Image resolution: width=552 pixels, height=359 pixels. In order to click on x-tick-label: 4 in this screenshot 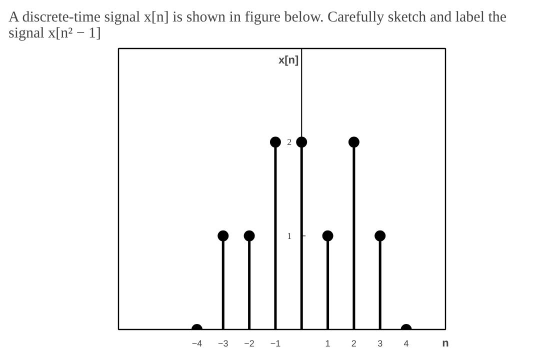, I will do `click(406, 343)`.